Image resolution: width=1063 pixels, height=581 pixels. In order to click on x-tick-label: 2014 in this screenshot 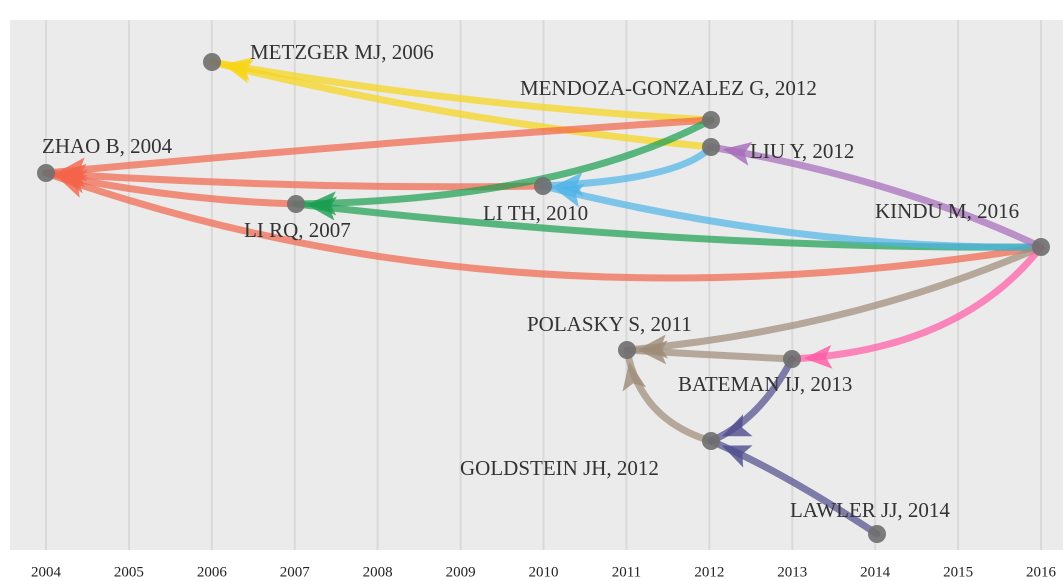, I will do `click(875, 572)`.